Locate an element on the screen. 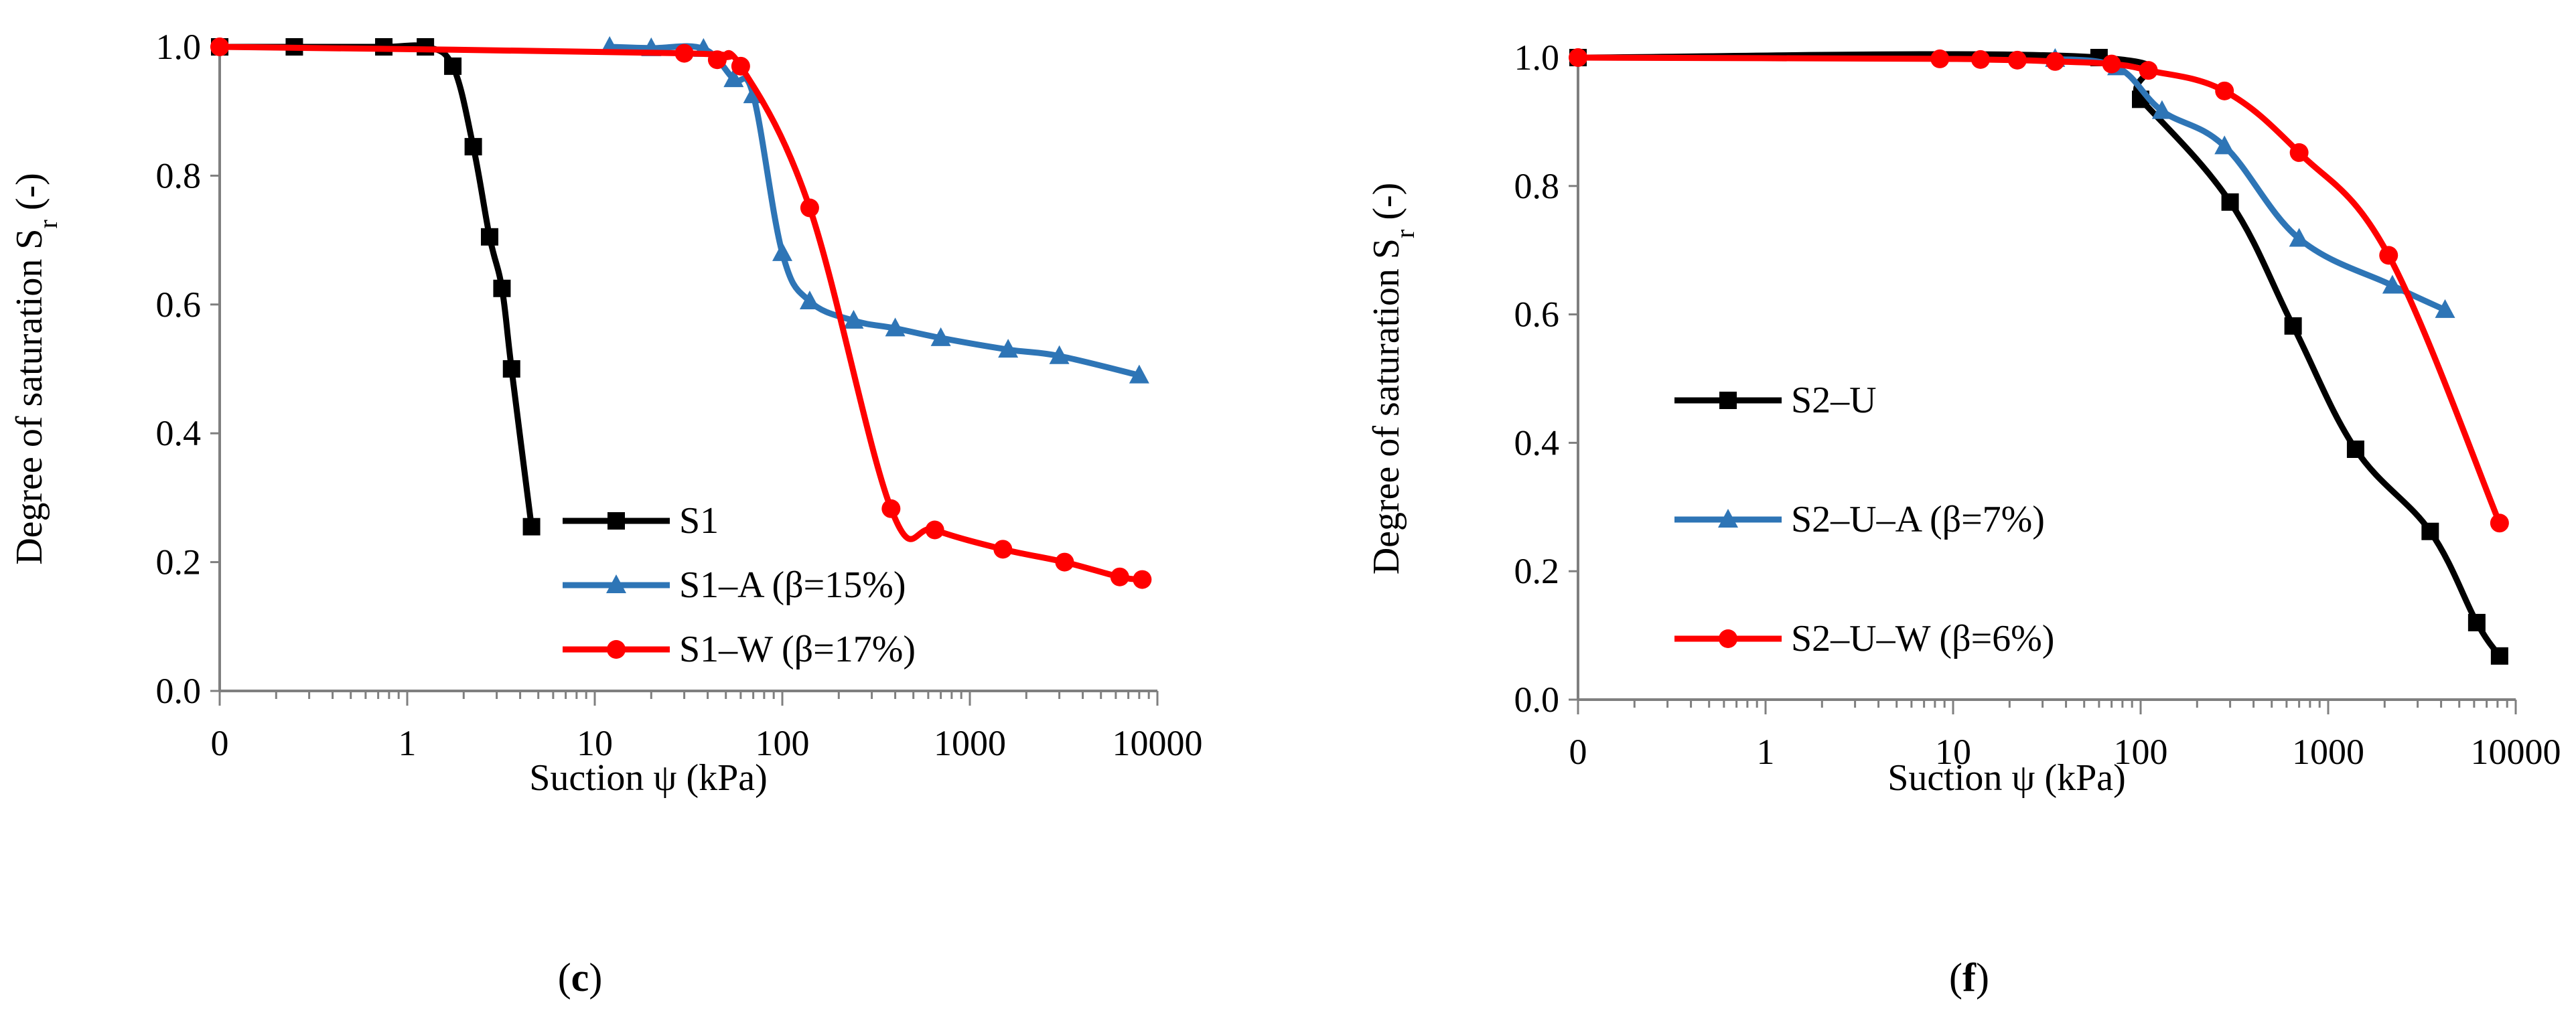 This screenshot has height=1021, width=2576. legend-entry: S2–U–W (β=6%) is located at coordinates (1864, 638).